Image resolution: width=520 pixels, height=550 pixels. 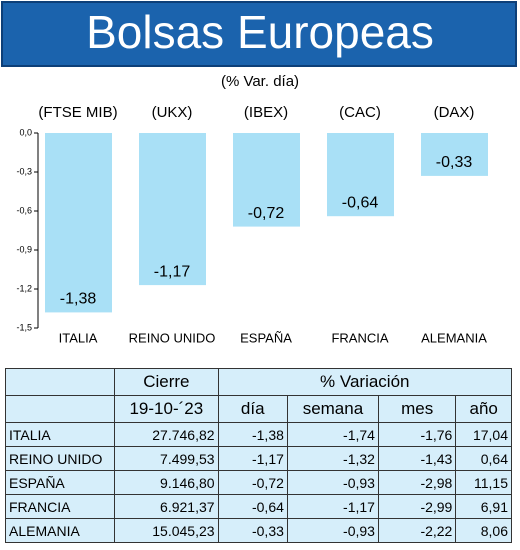 What do you see at coordinates (483, 434) in the screenshot?
I see `table-cell: 17,04` at bounding box center [483, 434].